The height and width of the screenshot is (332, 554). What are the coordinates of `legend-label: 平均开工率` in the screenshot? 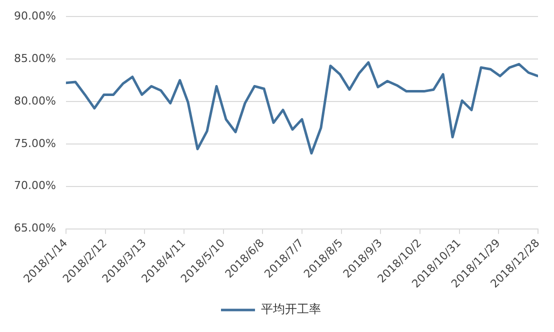 It's located at (291, 309).